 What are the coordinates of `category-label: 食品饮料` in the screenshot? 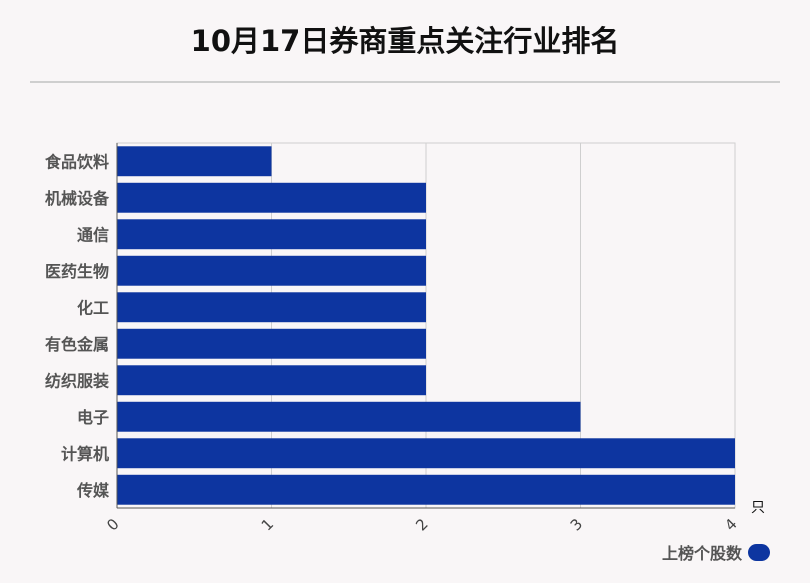 It's located at (76, 161).